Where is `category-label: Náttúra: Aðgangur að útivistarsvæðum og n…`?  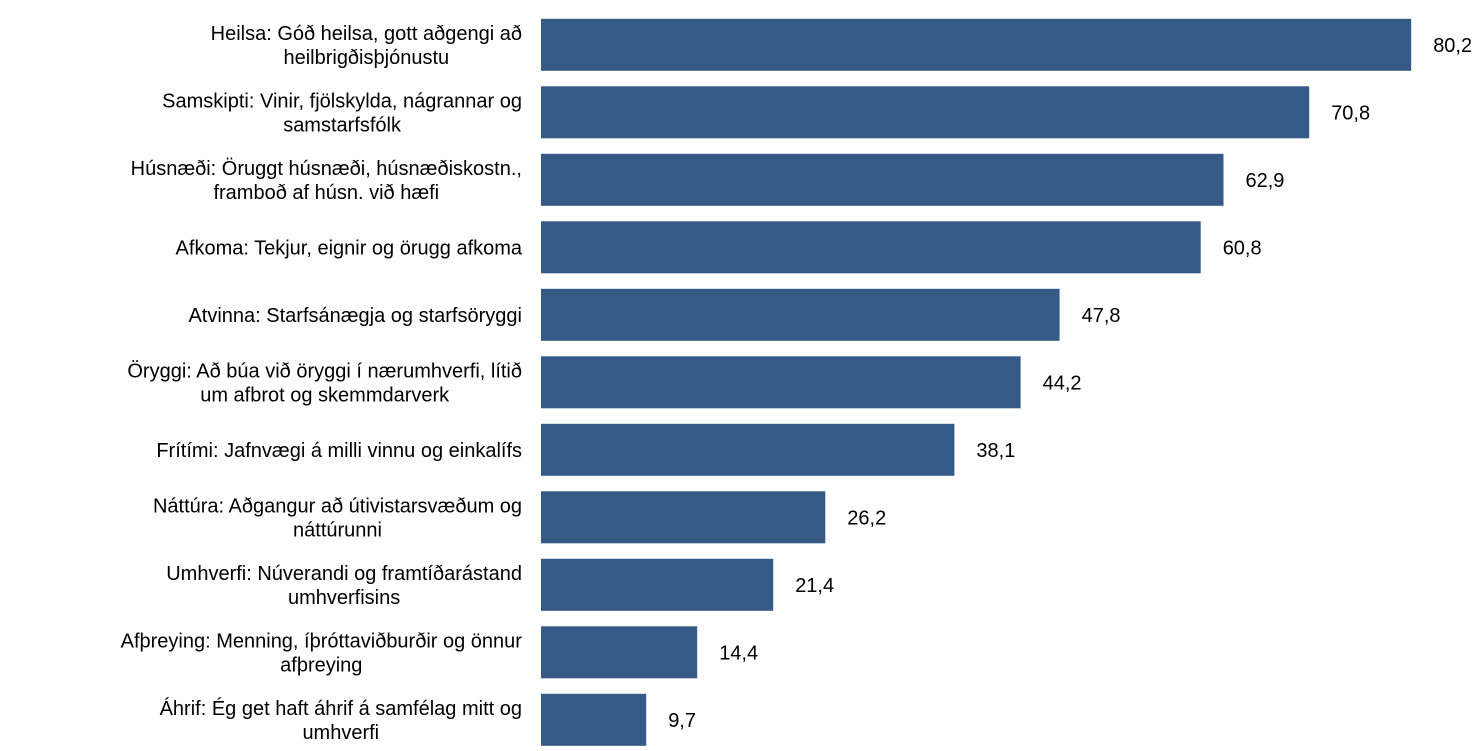
category-label: Náttúra: Aðgangur að útivistarsvæðum og n… is located at coordinates (337, 518).